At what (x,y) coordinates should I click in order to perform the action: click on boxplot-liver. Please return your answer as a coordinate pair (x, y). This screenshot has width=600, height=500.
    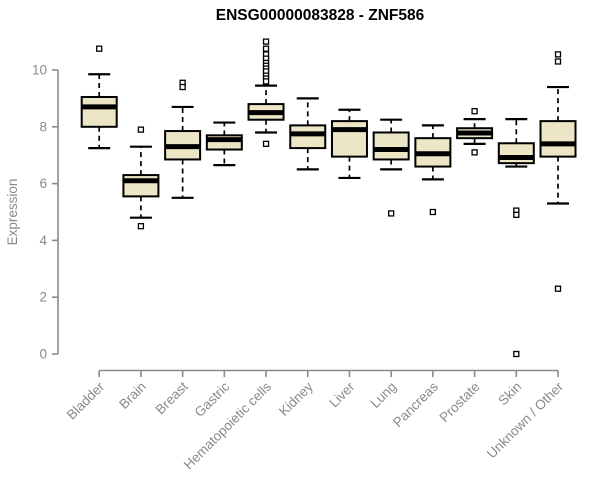
    Looking at the image, I should click on (349, 144).